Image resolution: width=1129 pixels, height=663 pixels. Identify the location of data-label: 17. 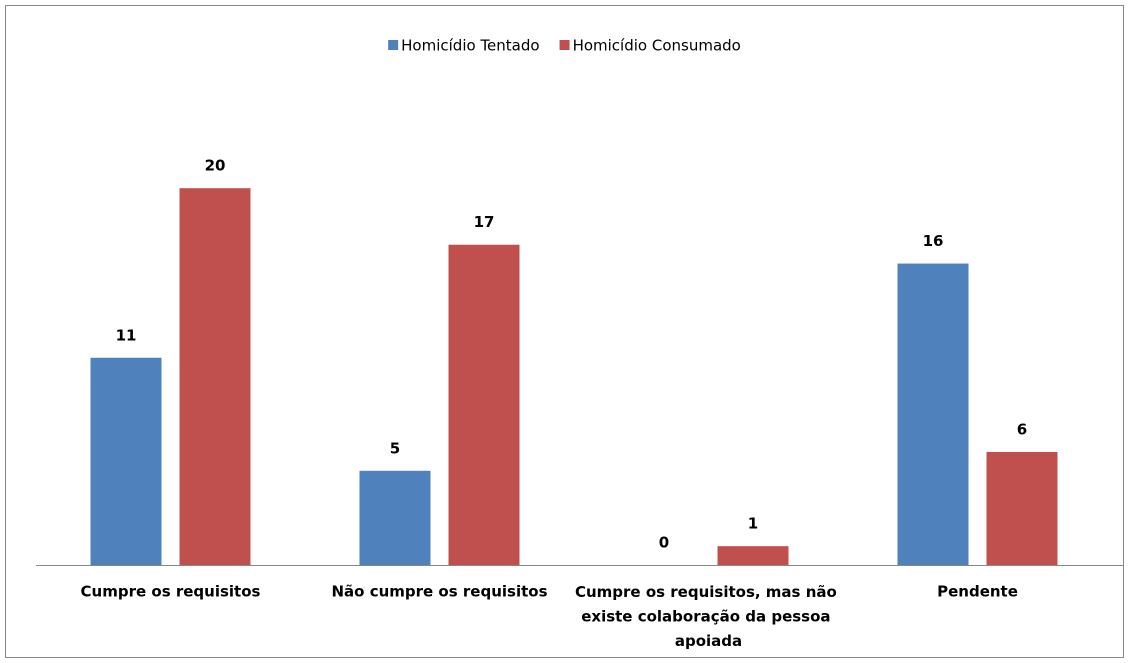
(484, 222).